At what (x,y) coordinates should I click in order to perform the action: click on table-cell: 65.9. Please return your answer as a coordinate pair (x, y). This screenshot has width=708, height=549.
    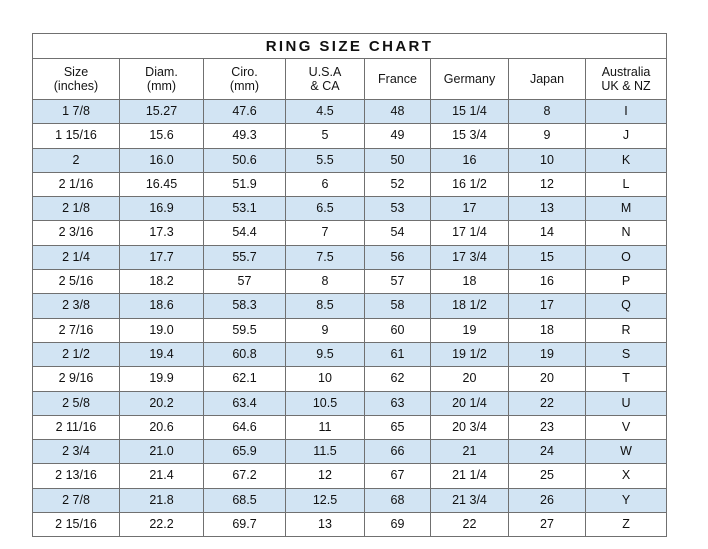
    Looking at the image, I should click on (244, 452).